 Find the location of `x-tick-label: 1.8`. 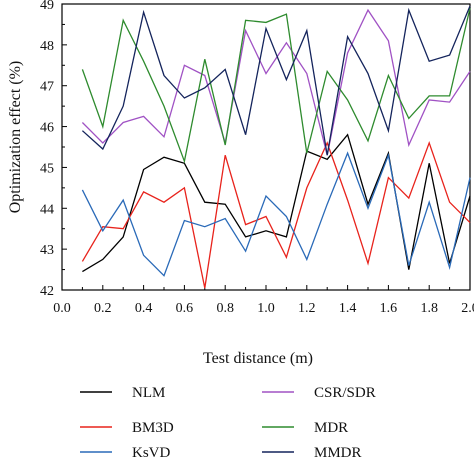

x-tick-label: 1.8 is located at coordinates (429, 308).